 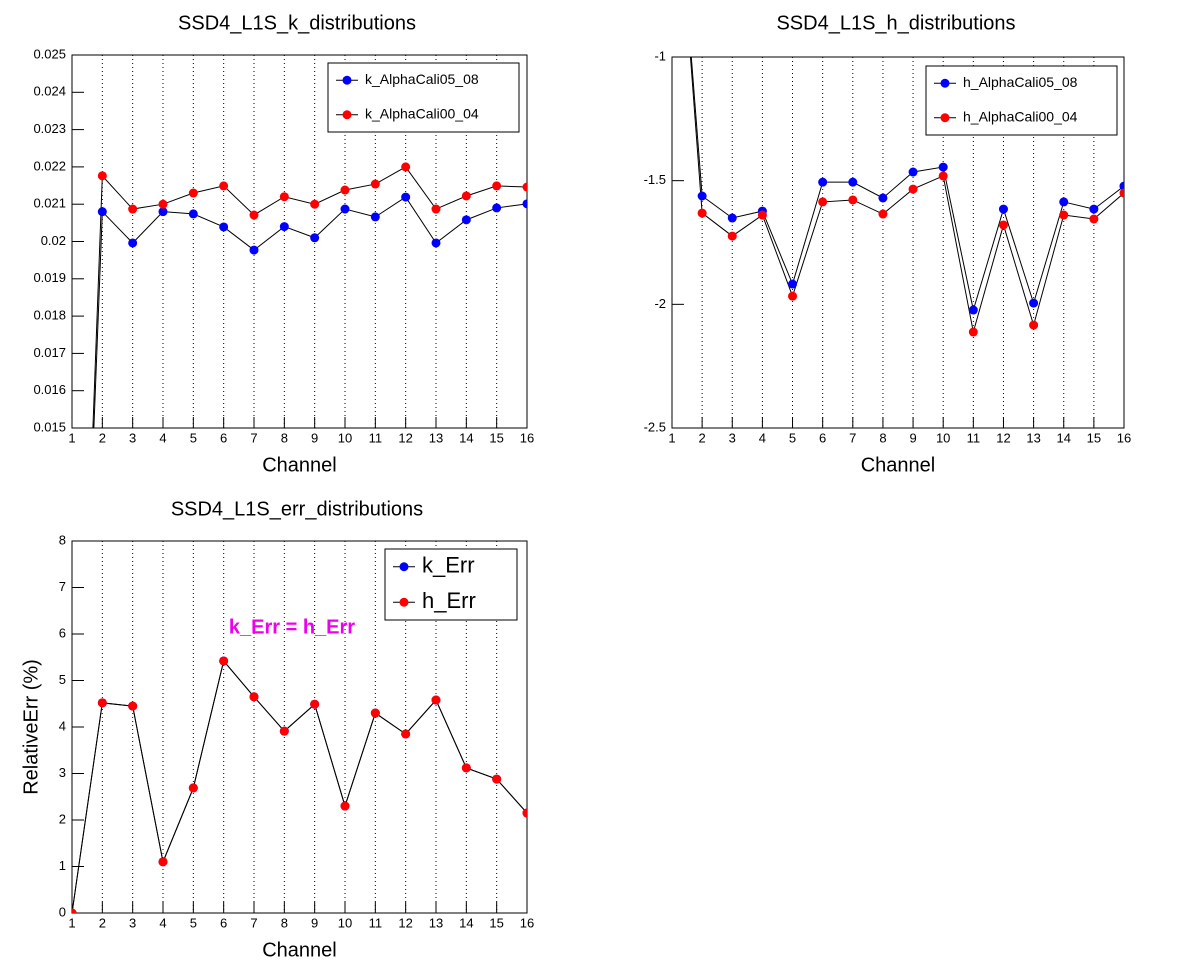 What do you see at coordinates (898, 465) in the screenshot?
I see `x-axis-title: Channel` at bounding box center [898, 465].